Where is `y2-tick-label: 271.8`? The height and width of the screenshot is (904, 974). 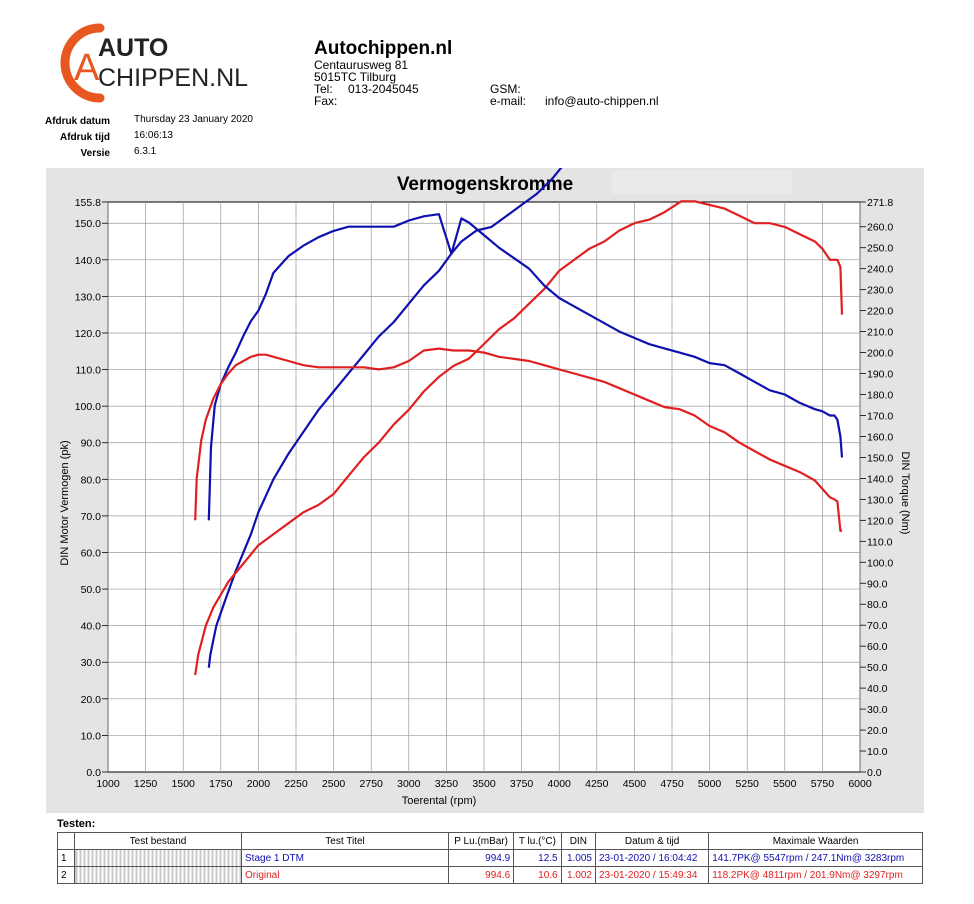
y2-tick-label: 271.8 is located at coordinates (880, 203).